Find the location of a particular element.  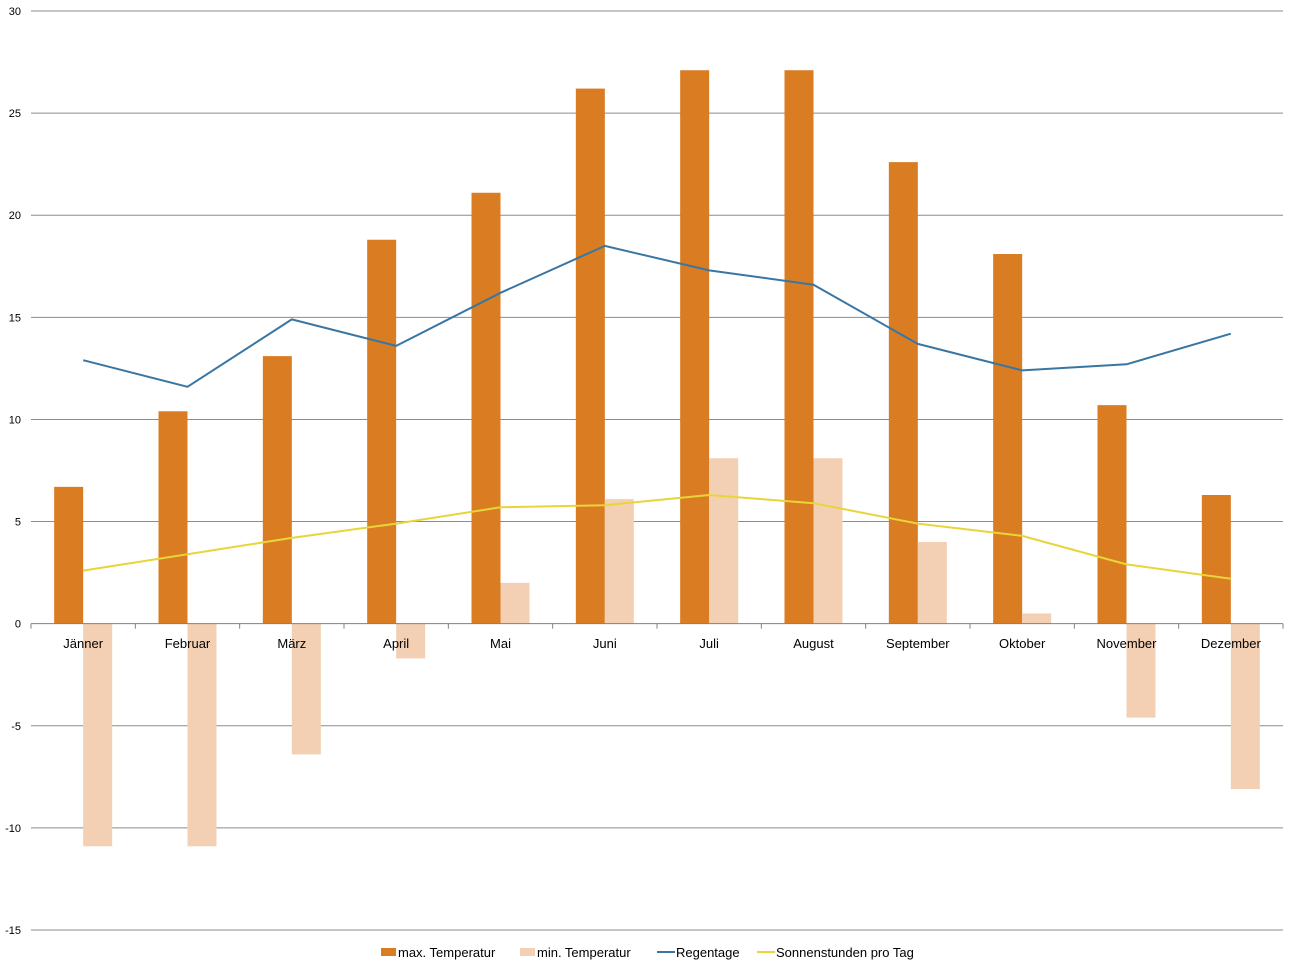

x-category-label: Juni is located at coordinates (605, 643).